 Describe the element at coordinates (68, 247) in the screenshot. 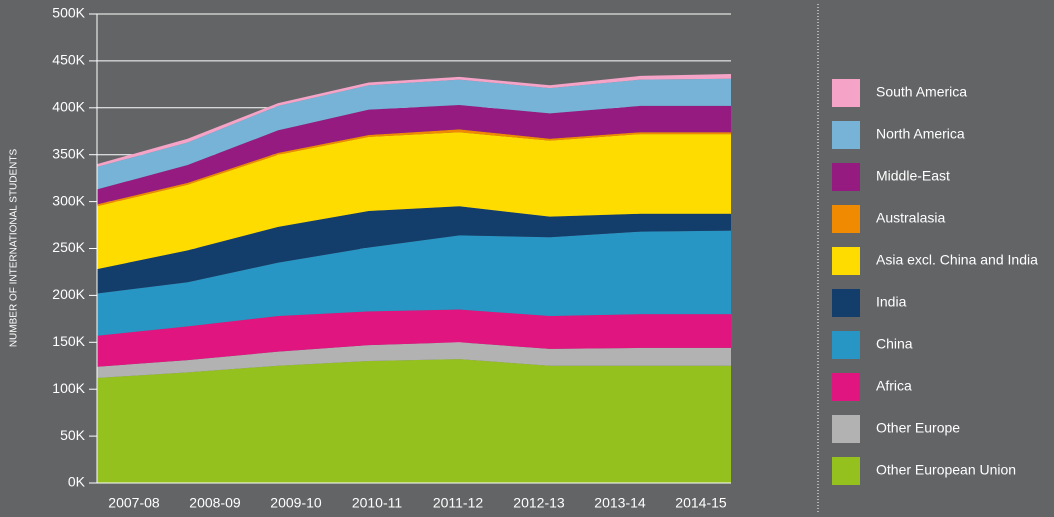

I see `y-tick-label: 250K` at that location.